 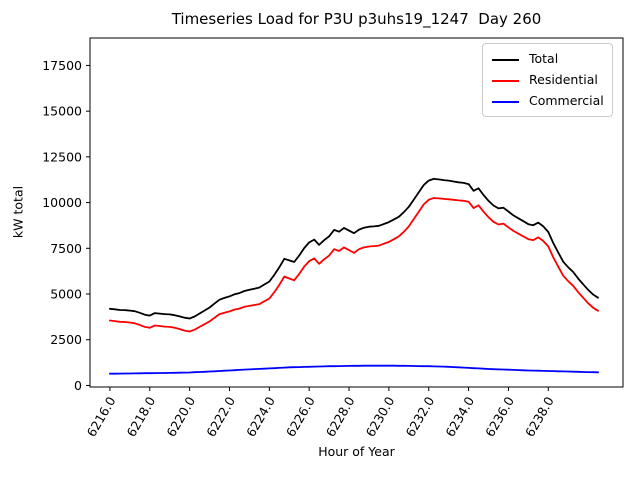 I want to click on legend-item-residential: Residential, so click(x=549, y=80).